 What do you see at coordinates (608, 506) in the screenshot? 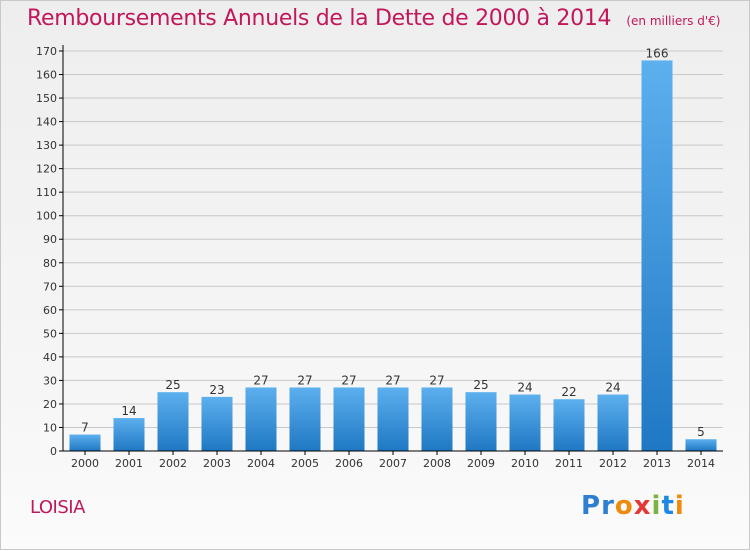
I see `logo-letter: r` at bounding box center [608, 506].